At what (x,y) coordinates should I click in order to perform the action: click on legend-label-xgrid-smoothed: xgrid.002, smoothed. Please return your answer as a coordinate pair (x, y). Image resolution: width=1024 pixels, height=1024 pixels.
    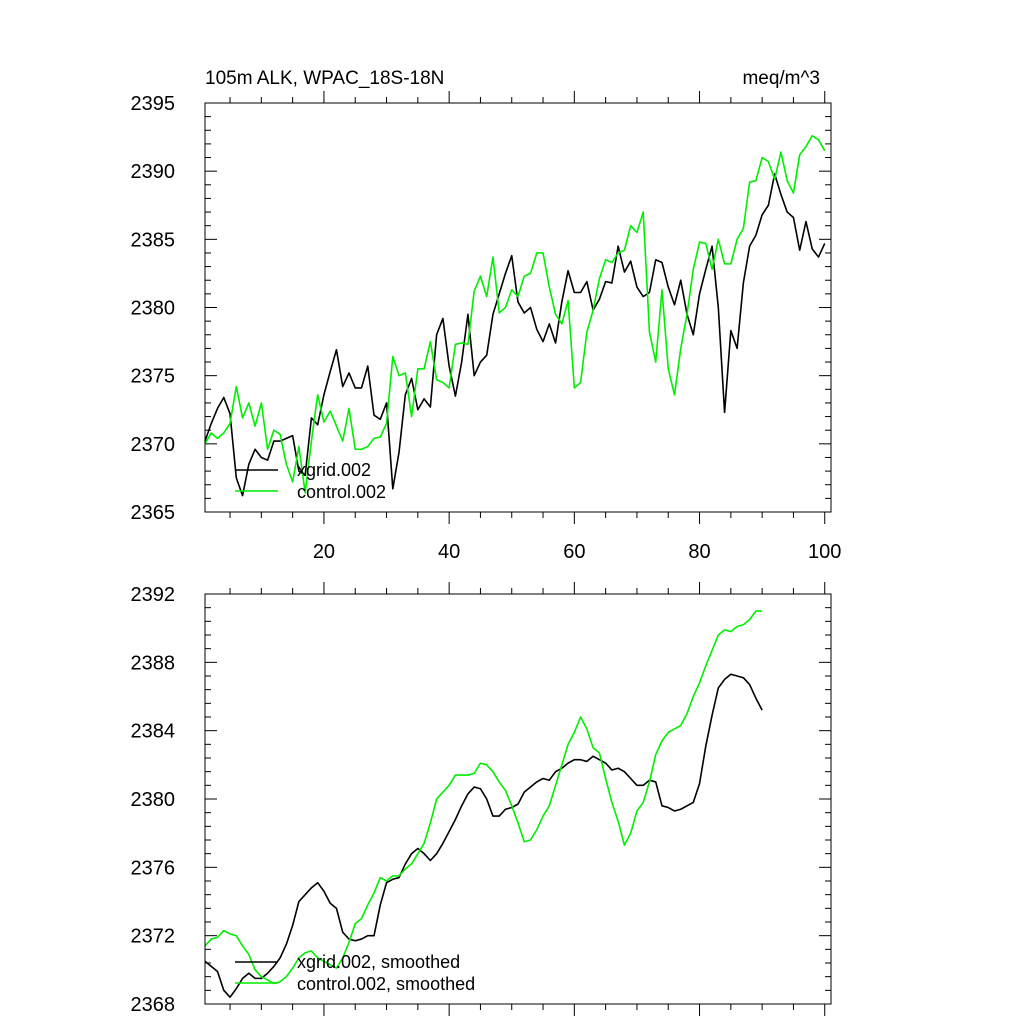
    Looking at the image, I should click on (378, 962).